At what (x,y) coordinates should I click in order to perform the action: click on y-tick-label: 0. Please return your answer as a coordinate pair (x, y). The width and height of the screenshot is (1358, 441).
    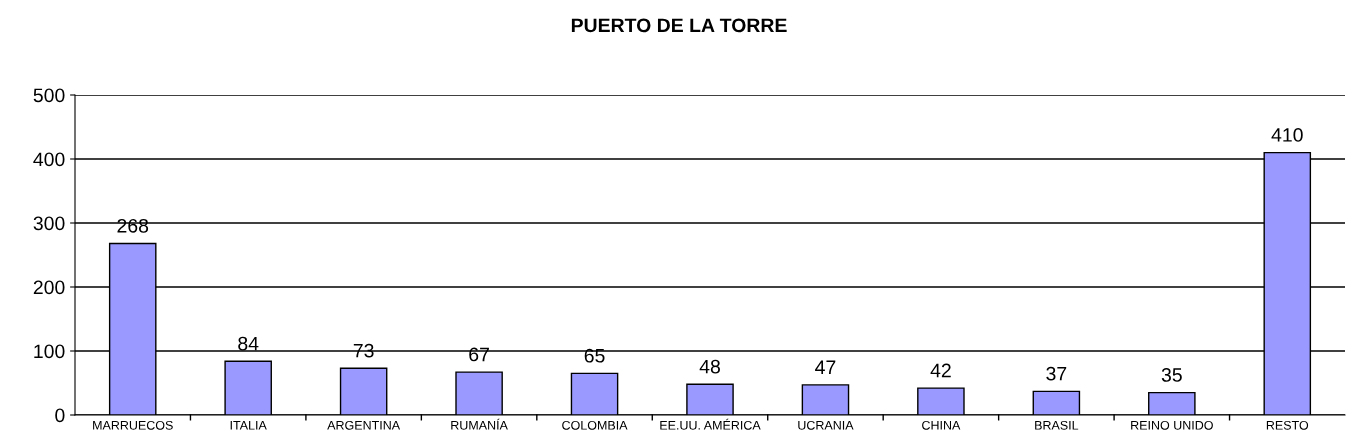
    Looking at the image, I should click on (60, 415).